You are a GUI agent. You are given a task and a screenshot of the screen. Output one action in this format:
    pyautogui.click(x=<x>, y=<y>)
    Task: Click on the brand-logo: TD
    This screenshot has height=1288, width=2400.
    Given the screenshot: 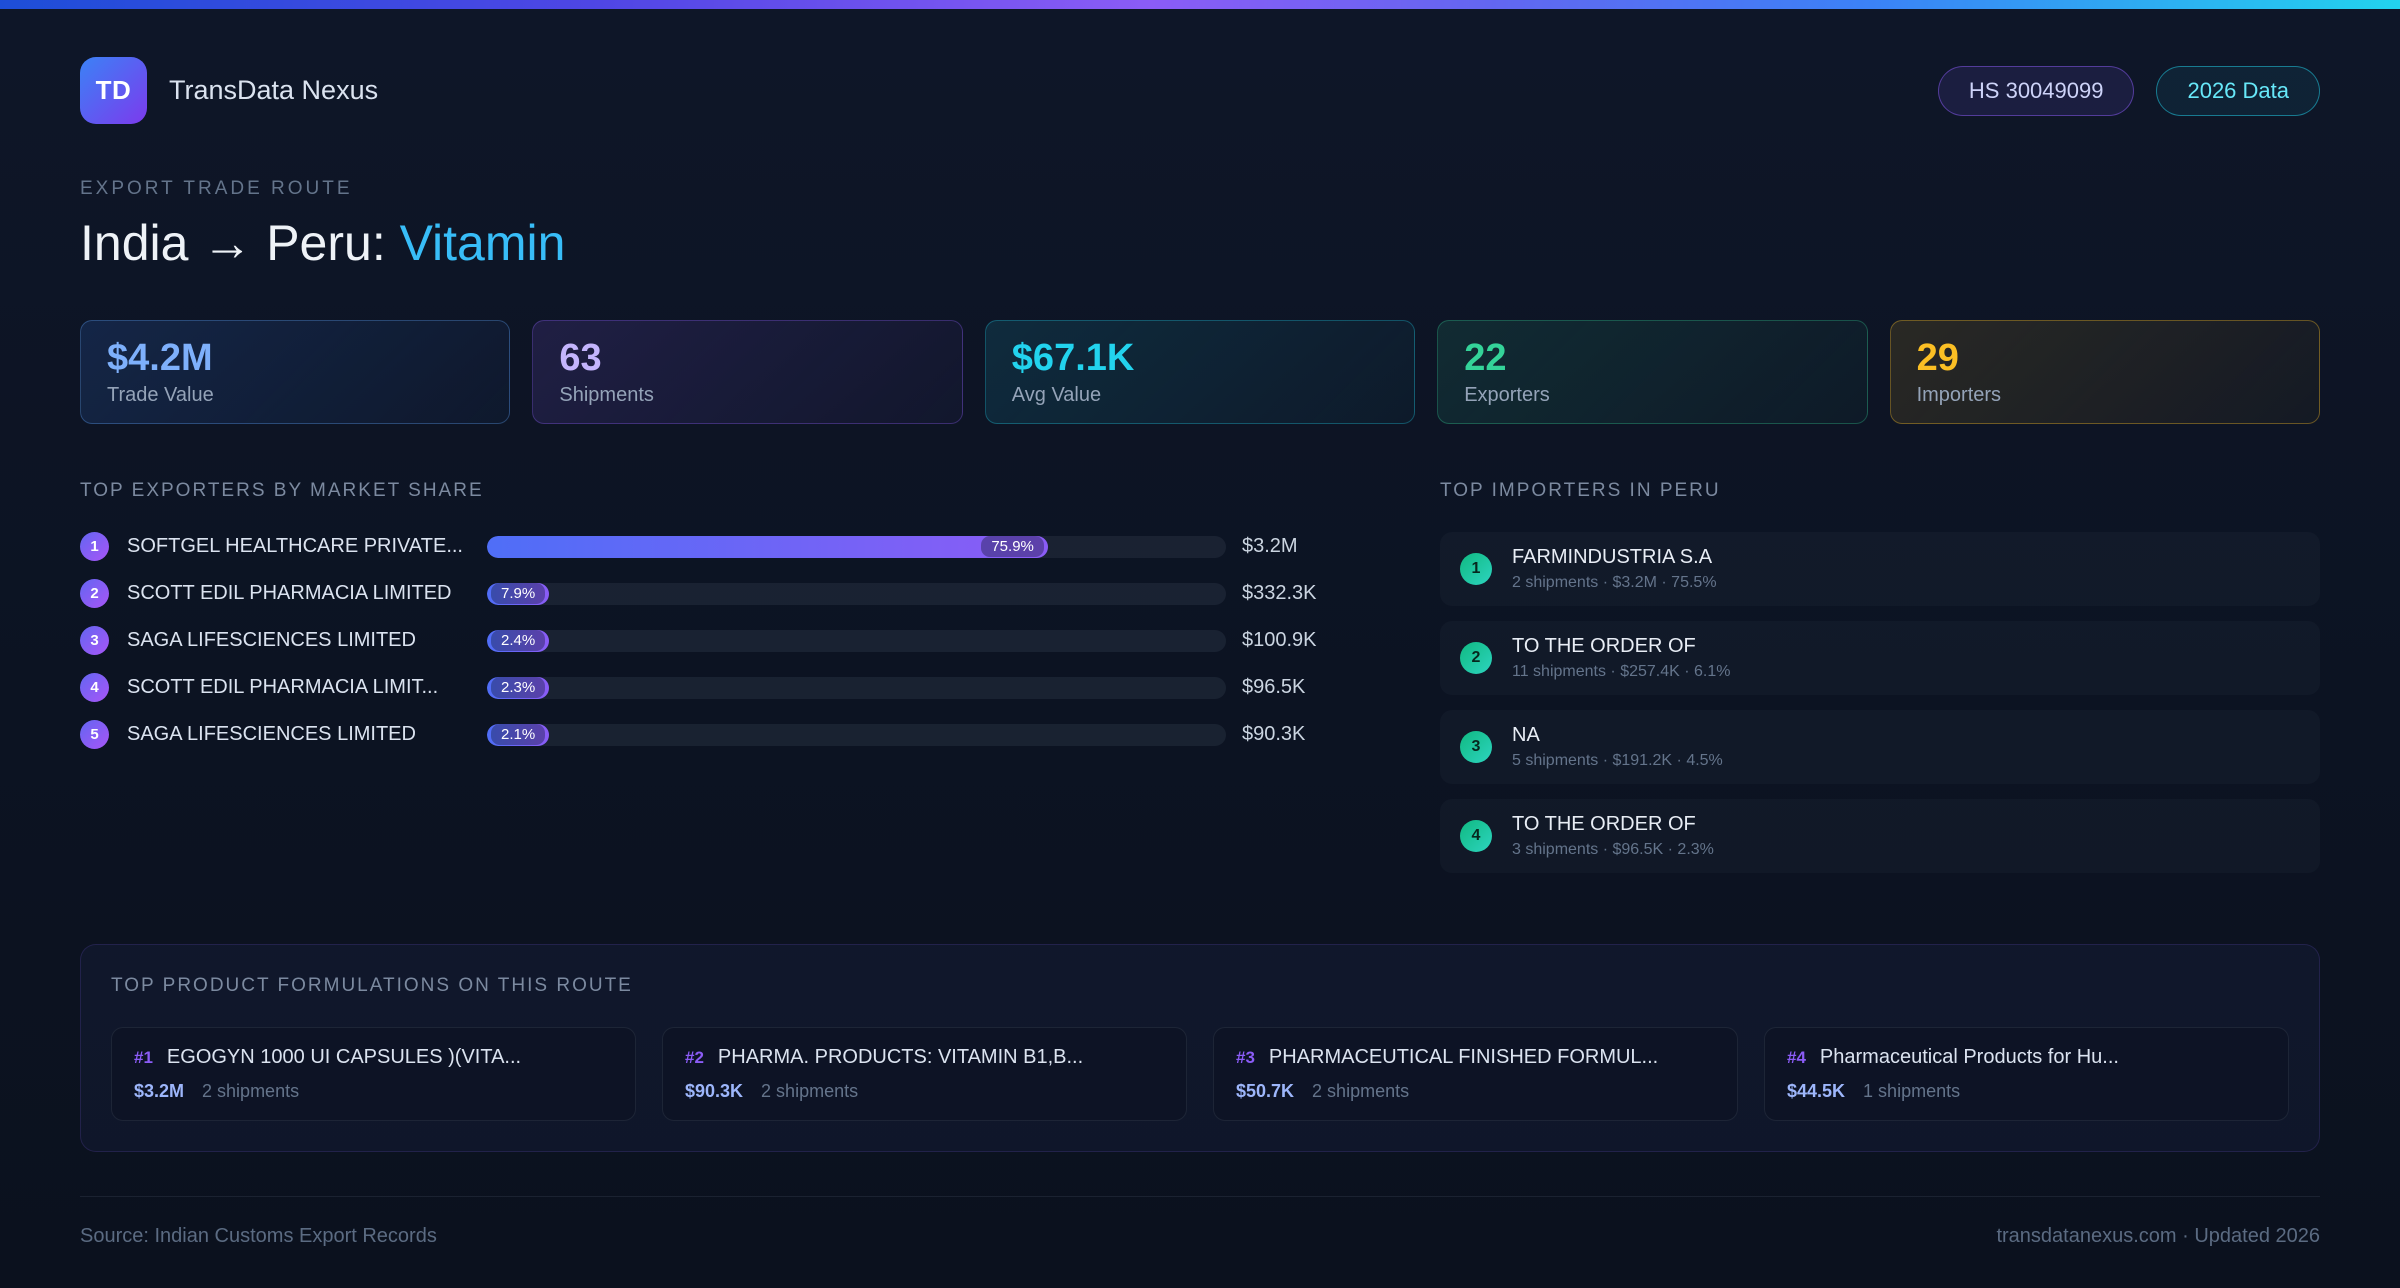 What is the action you would take?
    pyautogui.click(x=113, y=90)
    